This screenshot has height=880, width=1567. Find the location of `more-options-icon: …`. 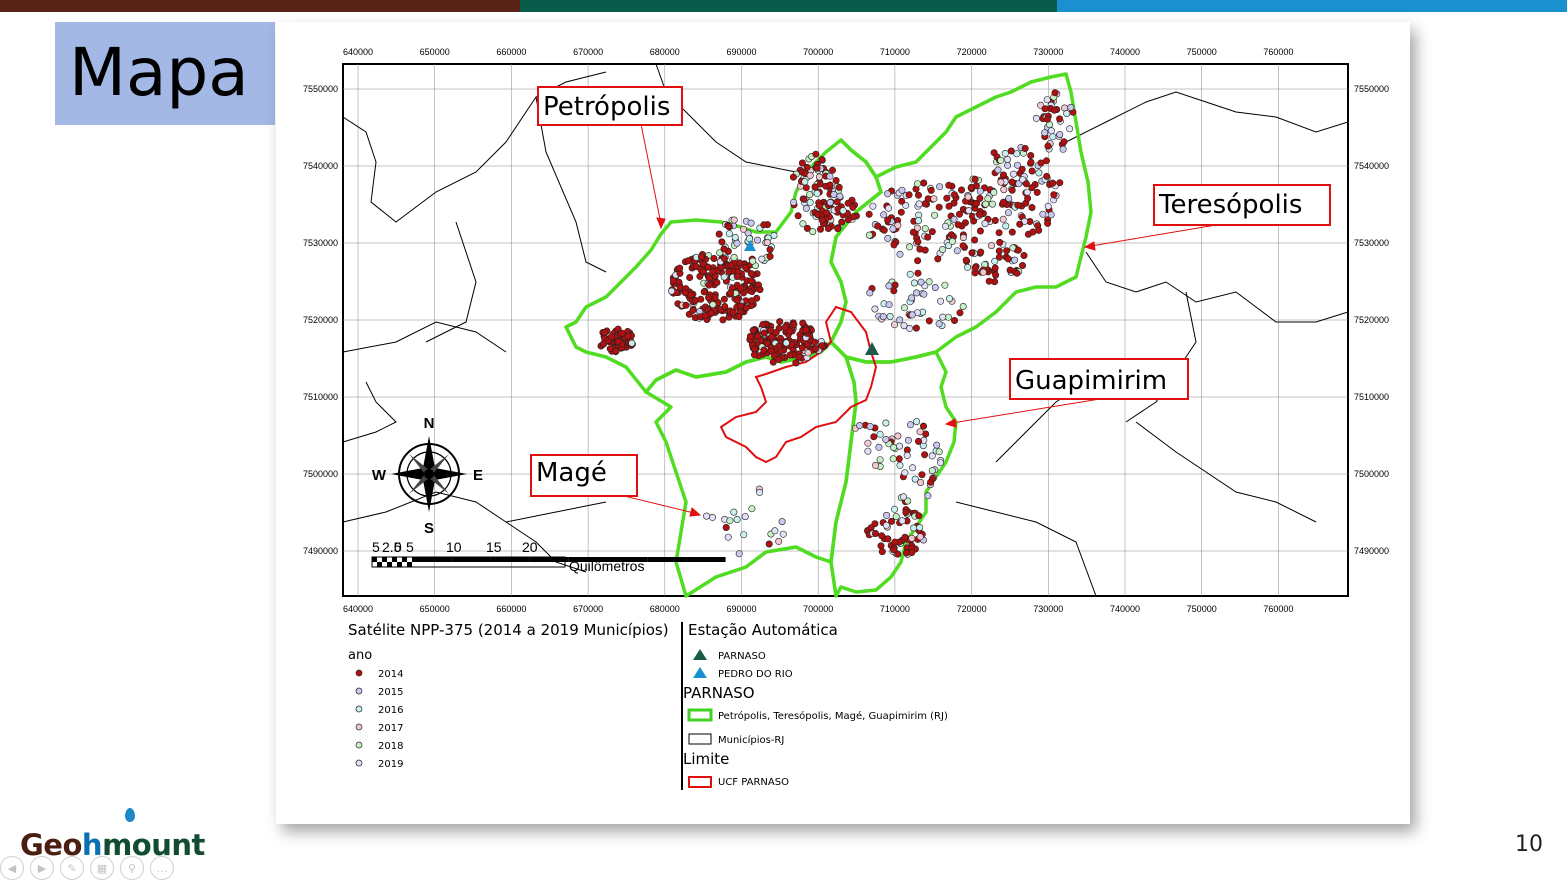

more-options-icon: … is located at coordinates (162, 868).